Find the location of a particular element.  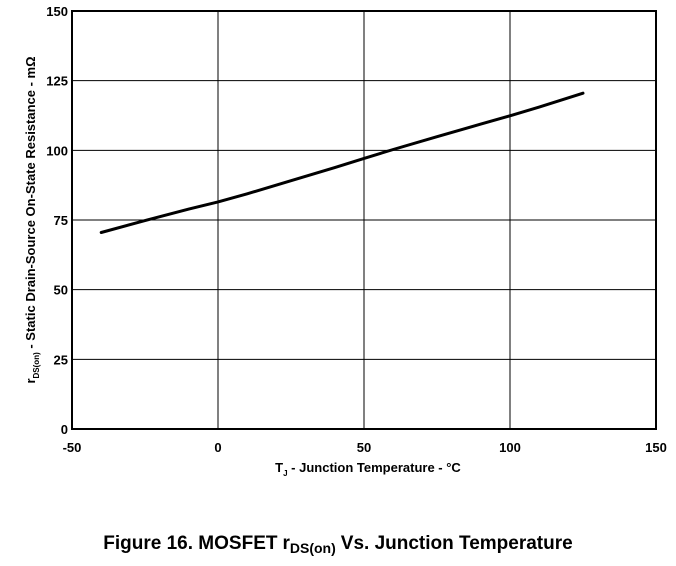

x-tick-label: 150 is located at coordinates (656, 447).